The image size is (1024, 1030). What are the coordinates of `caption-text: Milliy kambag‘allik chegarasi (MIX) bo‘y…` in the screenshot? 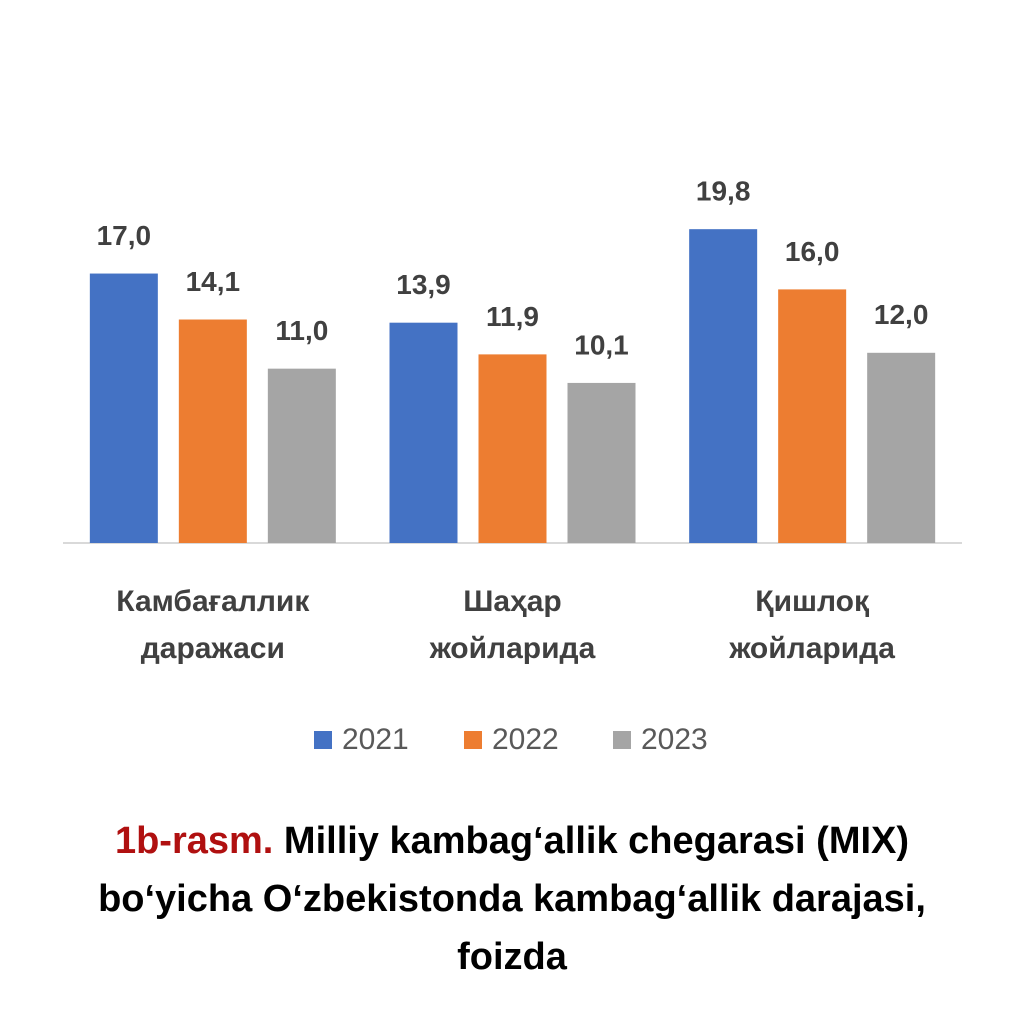 It's located at (512, 899).